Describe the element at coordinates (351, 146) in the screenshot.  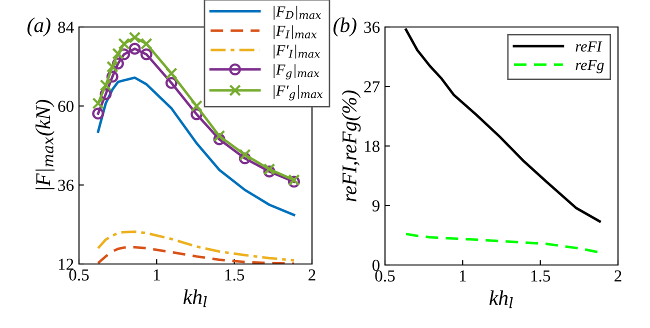
I see `y-axis-title: reFI,reFg(%)` at that location.